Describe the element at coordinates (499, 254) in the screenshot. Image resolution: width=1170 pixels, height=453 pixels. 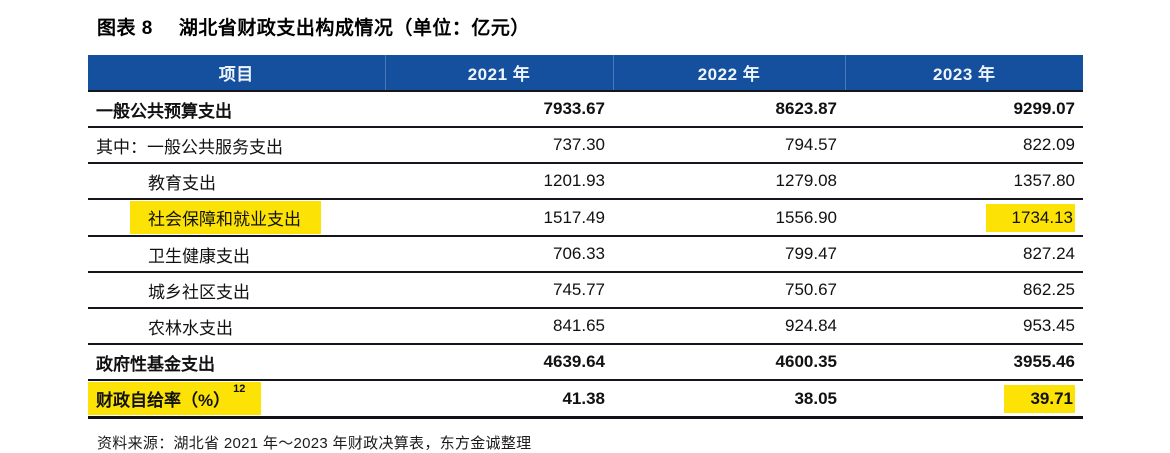
I see `value-2021: 706.33` at that location.